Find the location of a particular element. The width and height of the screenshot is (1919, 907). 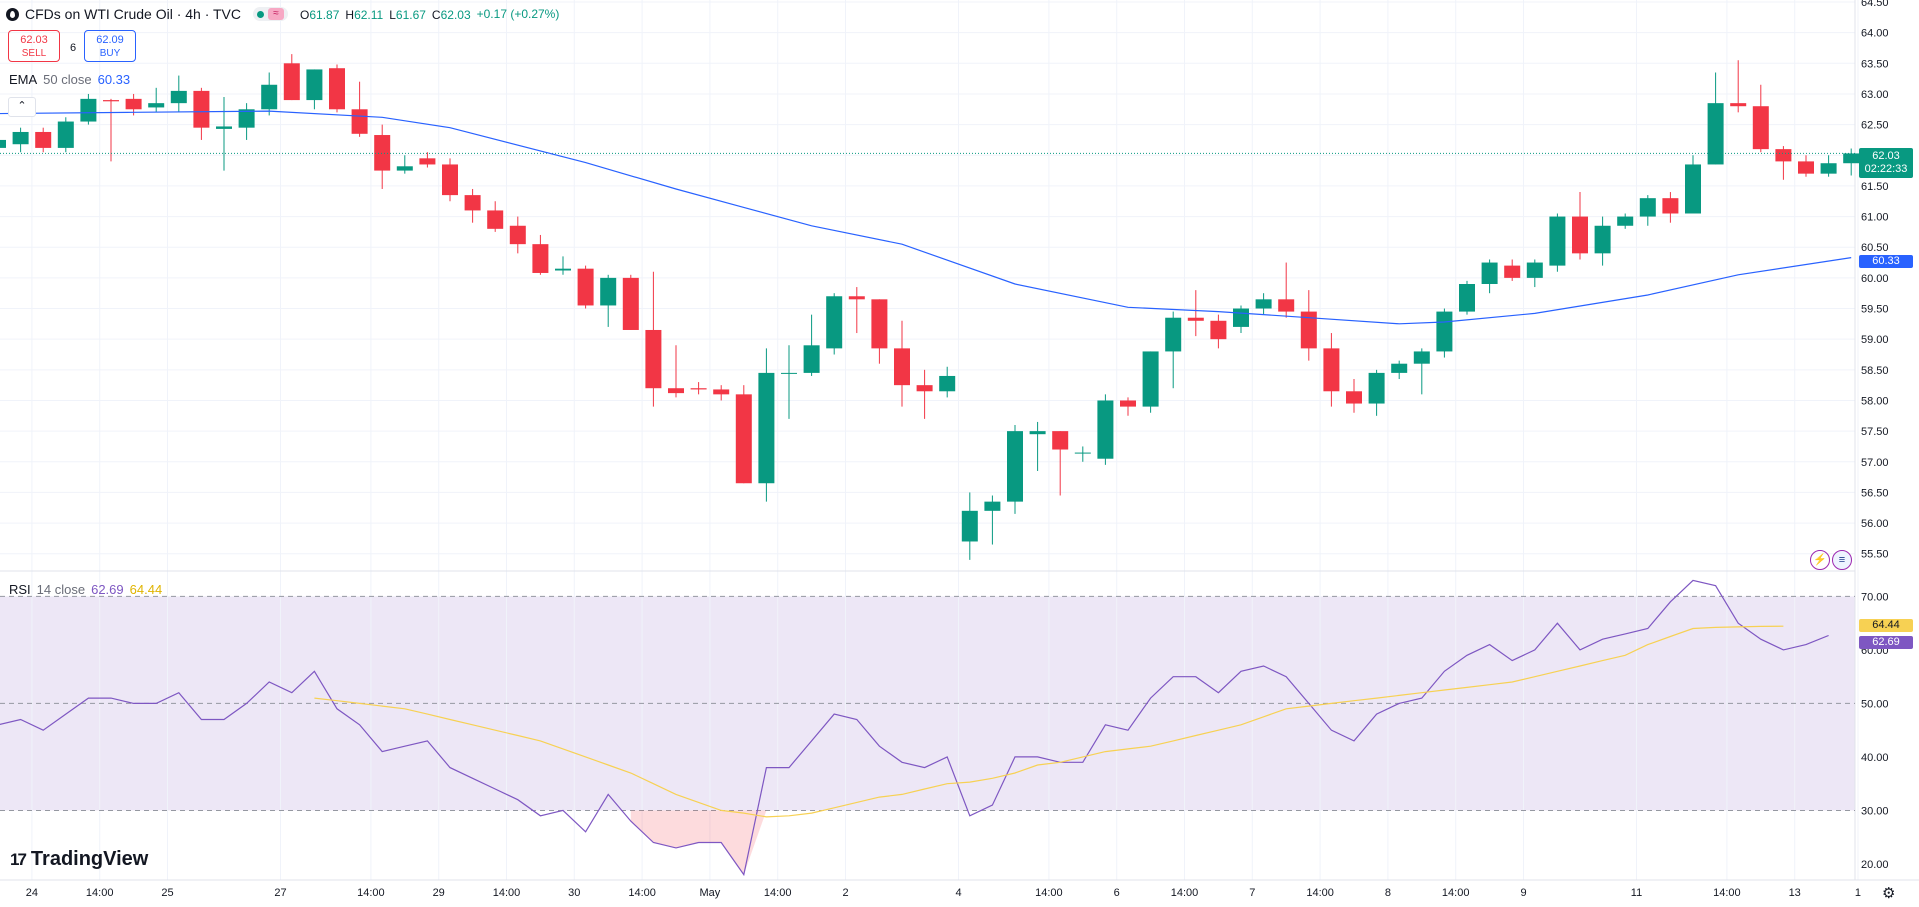

rsi-axis-badge: 62.69 is located at coordinates (1886, 642).